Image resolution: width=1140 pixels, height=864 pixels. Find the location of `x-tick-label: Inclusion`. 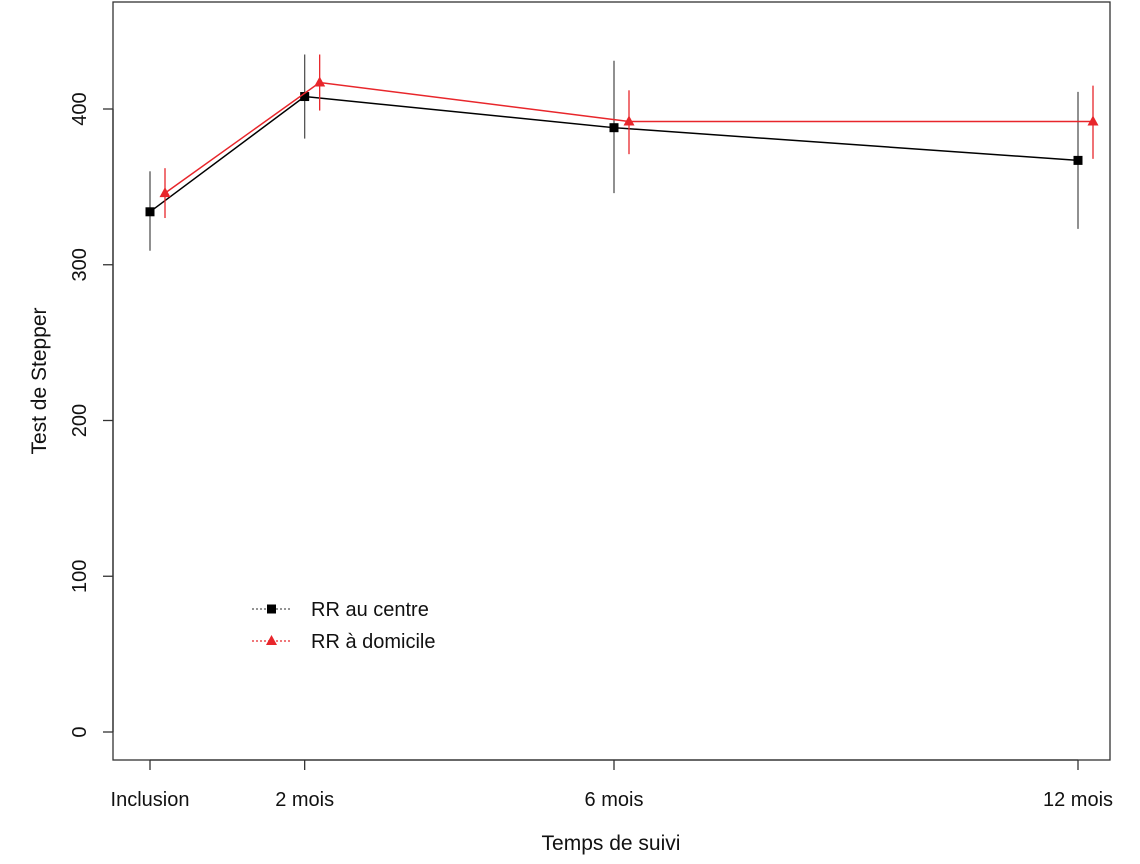

x-tick-label: Inclusion is located at coordinates (150, 800).